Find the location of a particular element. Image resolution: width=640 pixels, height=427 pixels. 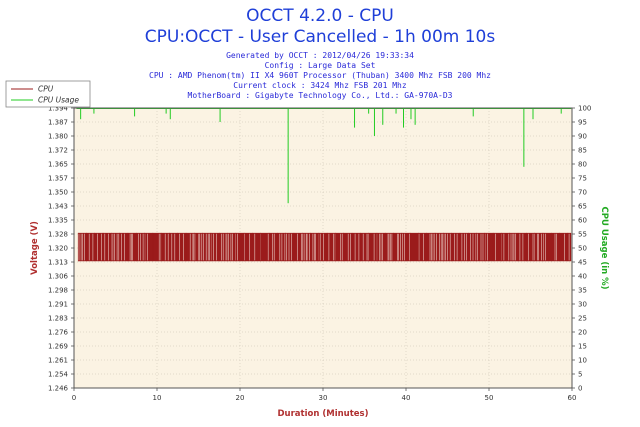

y-right-tick-label: 10 is located at coordinates (582, 361).